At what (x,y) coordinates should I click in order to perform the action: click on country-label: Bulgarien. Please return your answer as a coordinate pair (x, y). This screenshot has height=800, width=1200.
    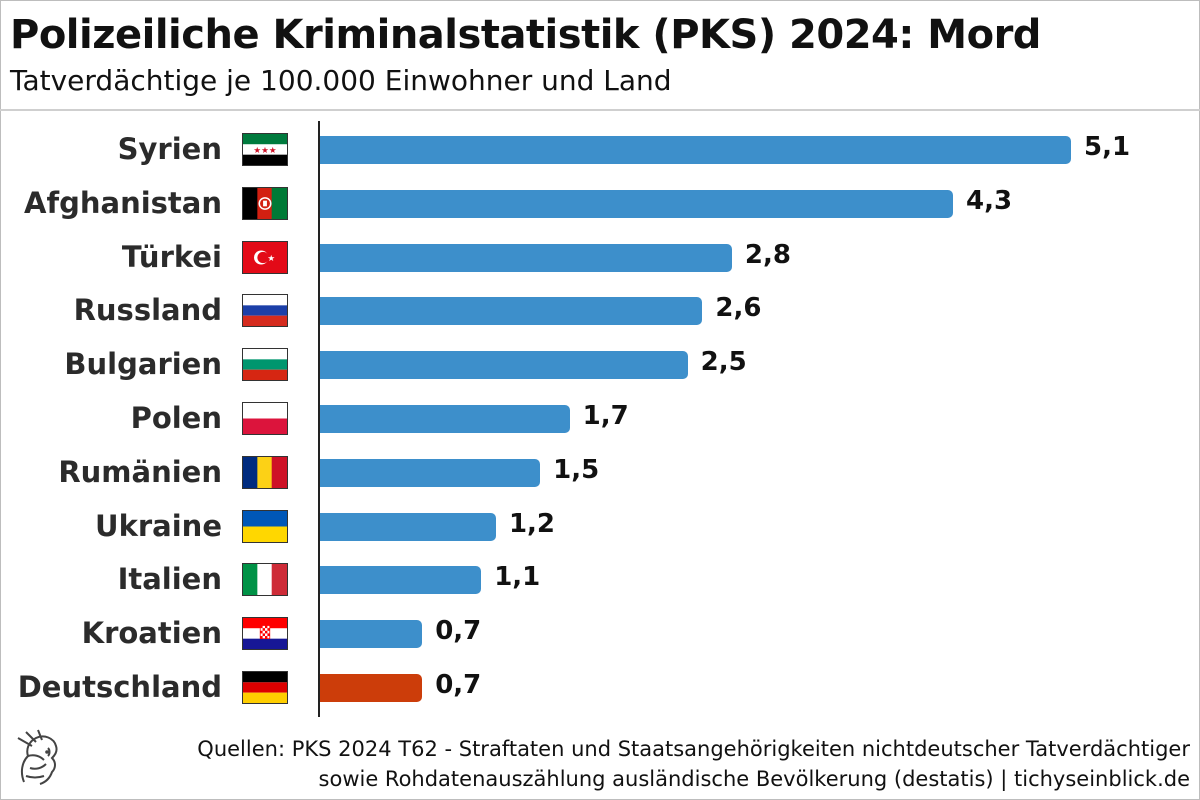
    Looking at the image, I should click on (143, 364).